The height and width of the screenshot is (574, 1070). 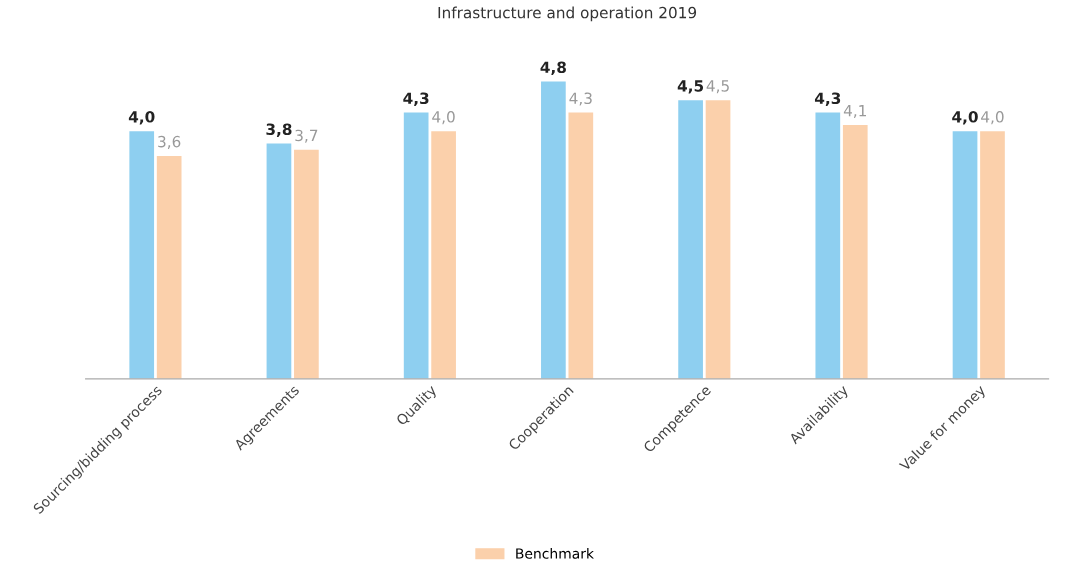 I want to click on data-label: 4,1, so click(x=854, y=111).